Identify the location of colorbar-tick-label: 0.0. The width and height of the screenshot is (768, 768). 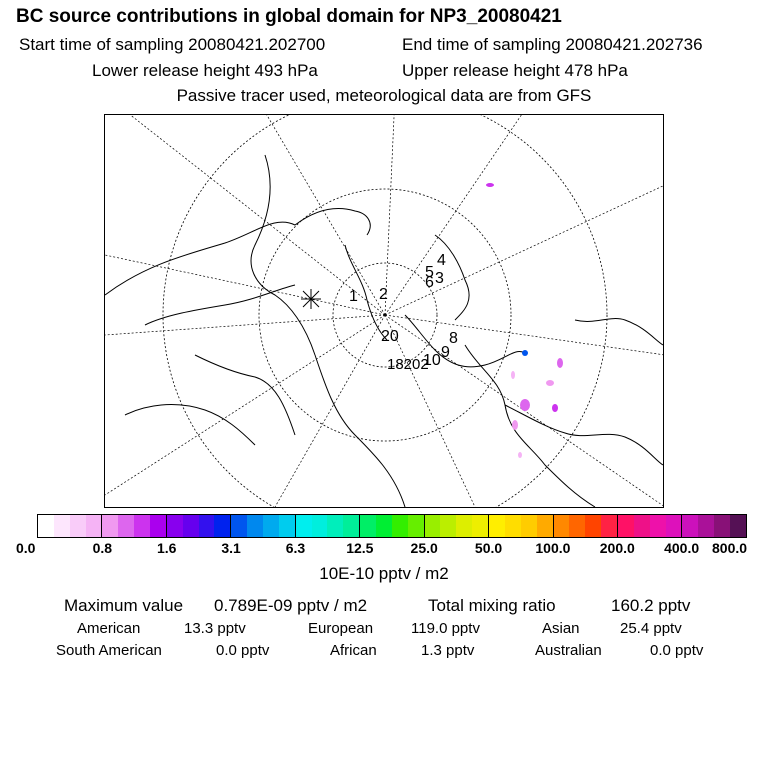
(26, 548).